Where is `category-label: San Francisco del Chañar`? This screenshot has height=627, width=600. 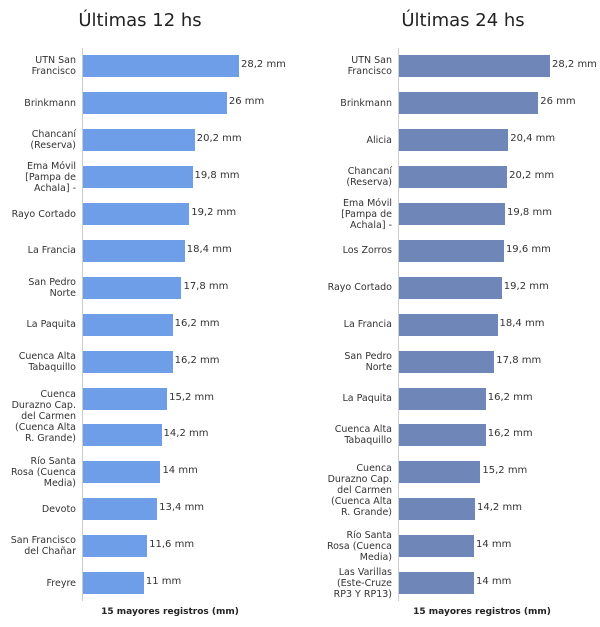 category-label: San Francisco del Chañar is located at coordinates (43, 546).